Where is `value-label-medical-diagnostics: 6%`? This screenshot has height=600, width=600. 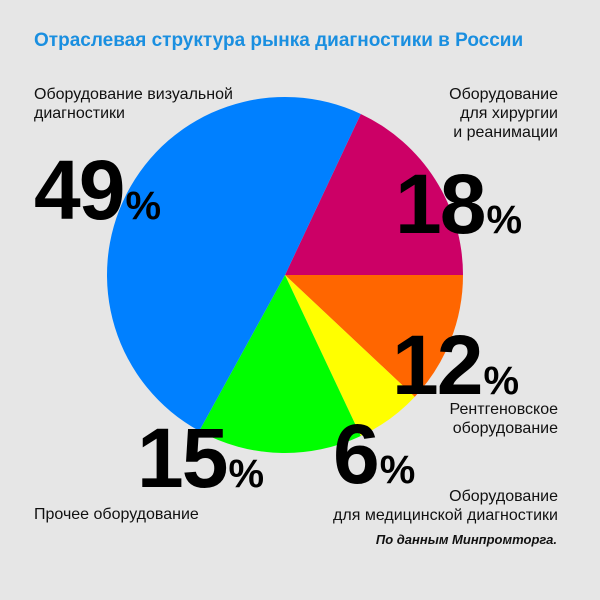
value-label-medical-diagnostics: 6% is located at coordinates (374, 462).